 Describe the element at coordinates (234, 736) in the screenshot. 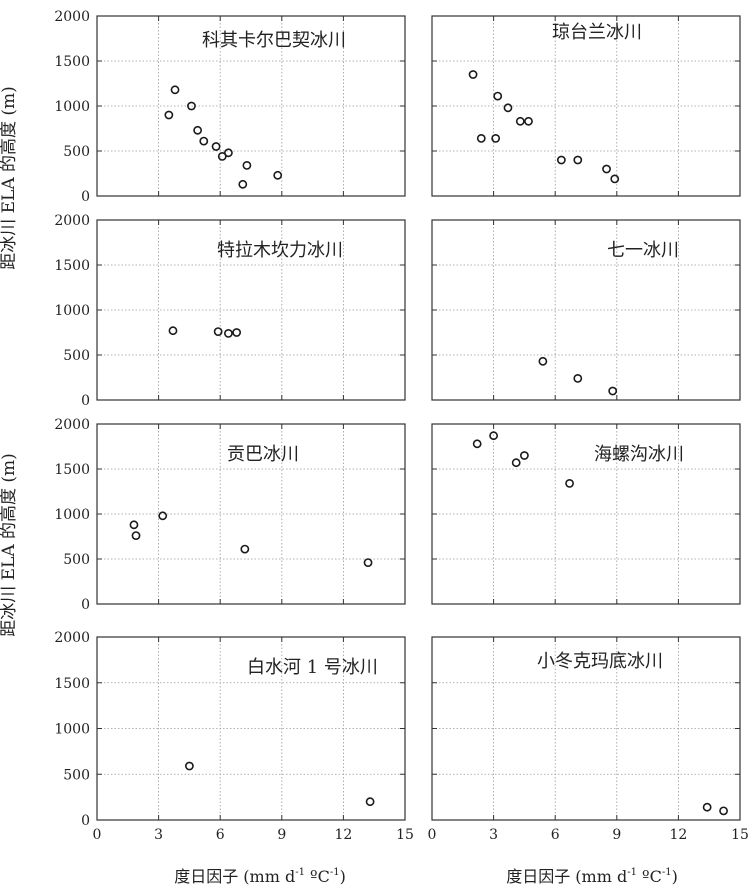

I see `panel-7: 0 500 1000 1500 2000 0 3 6 9 12 15 白水河 1 号冰川` at that location.